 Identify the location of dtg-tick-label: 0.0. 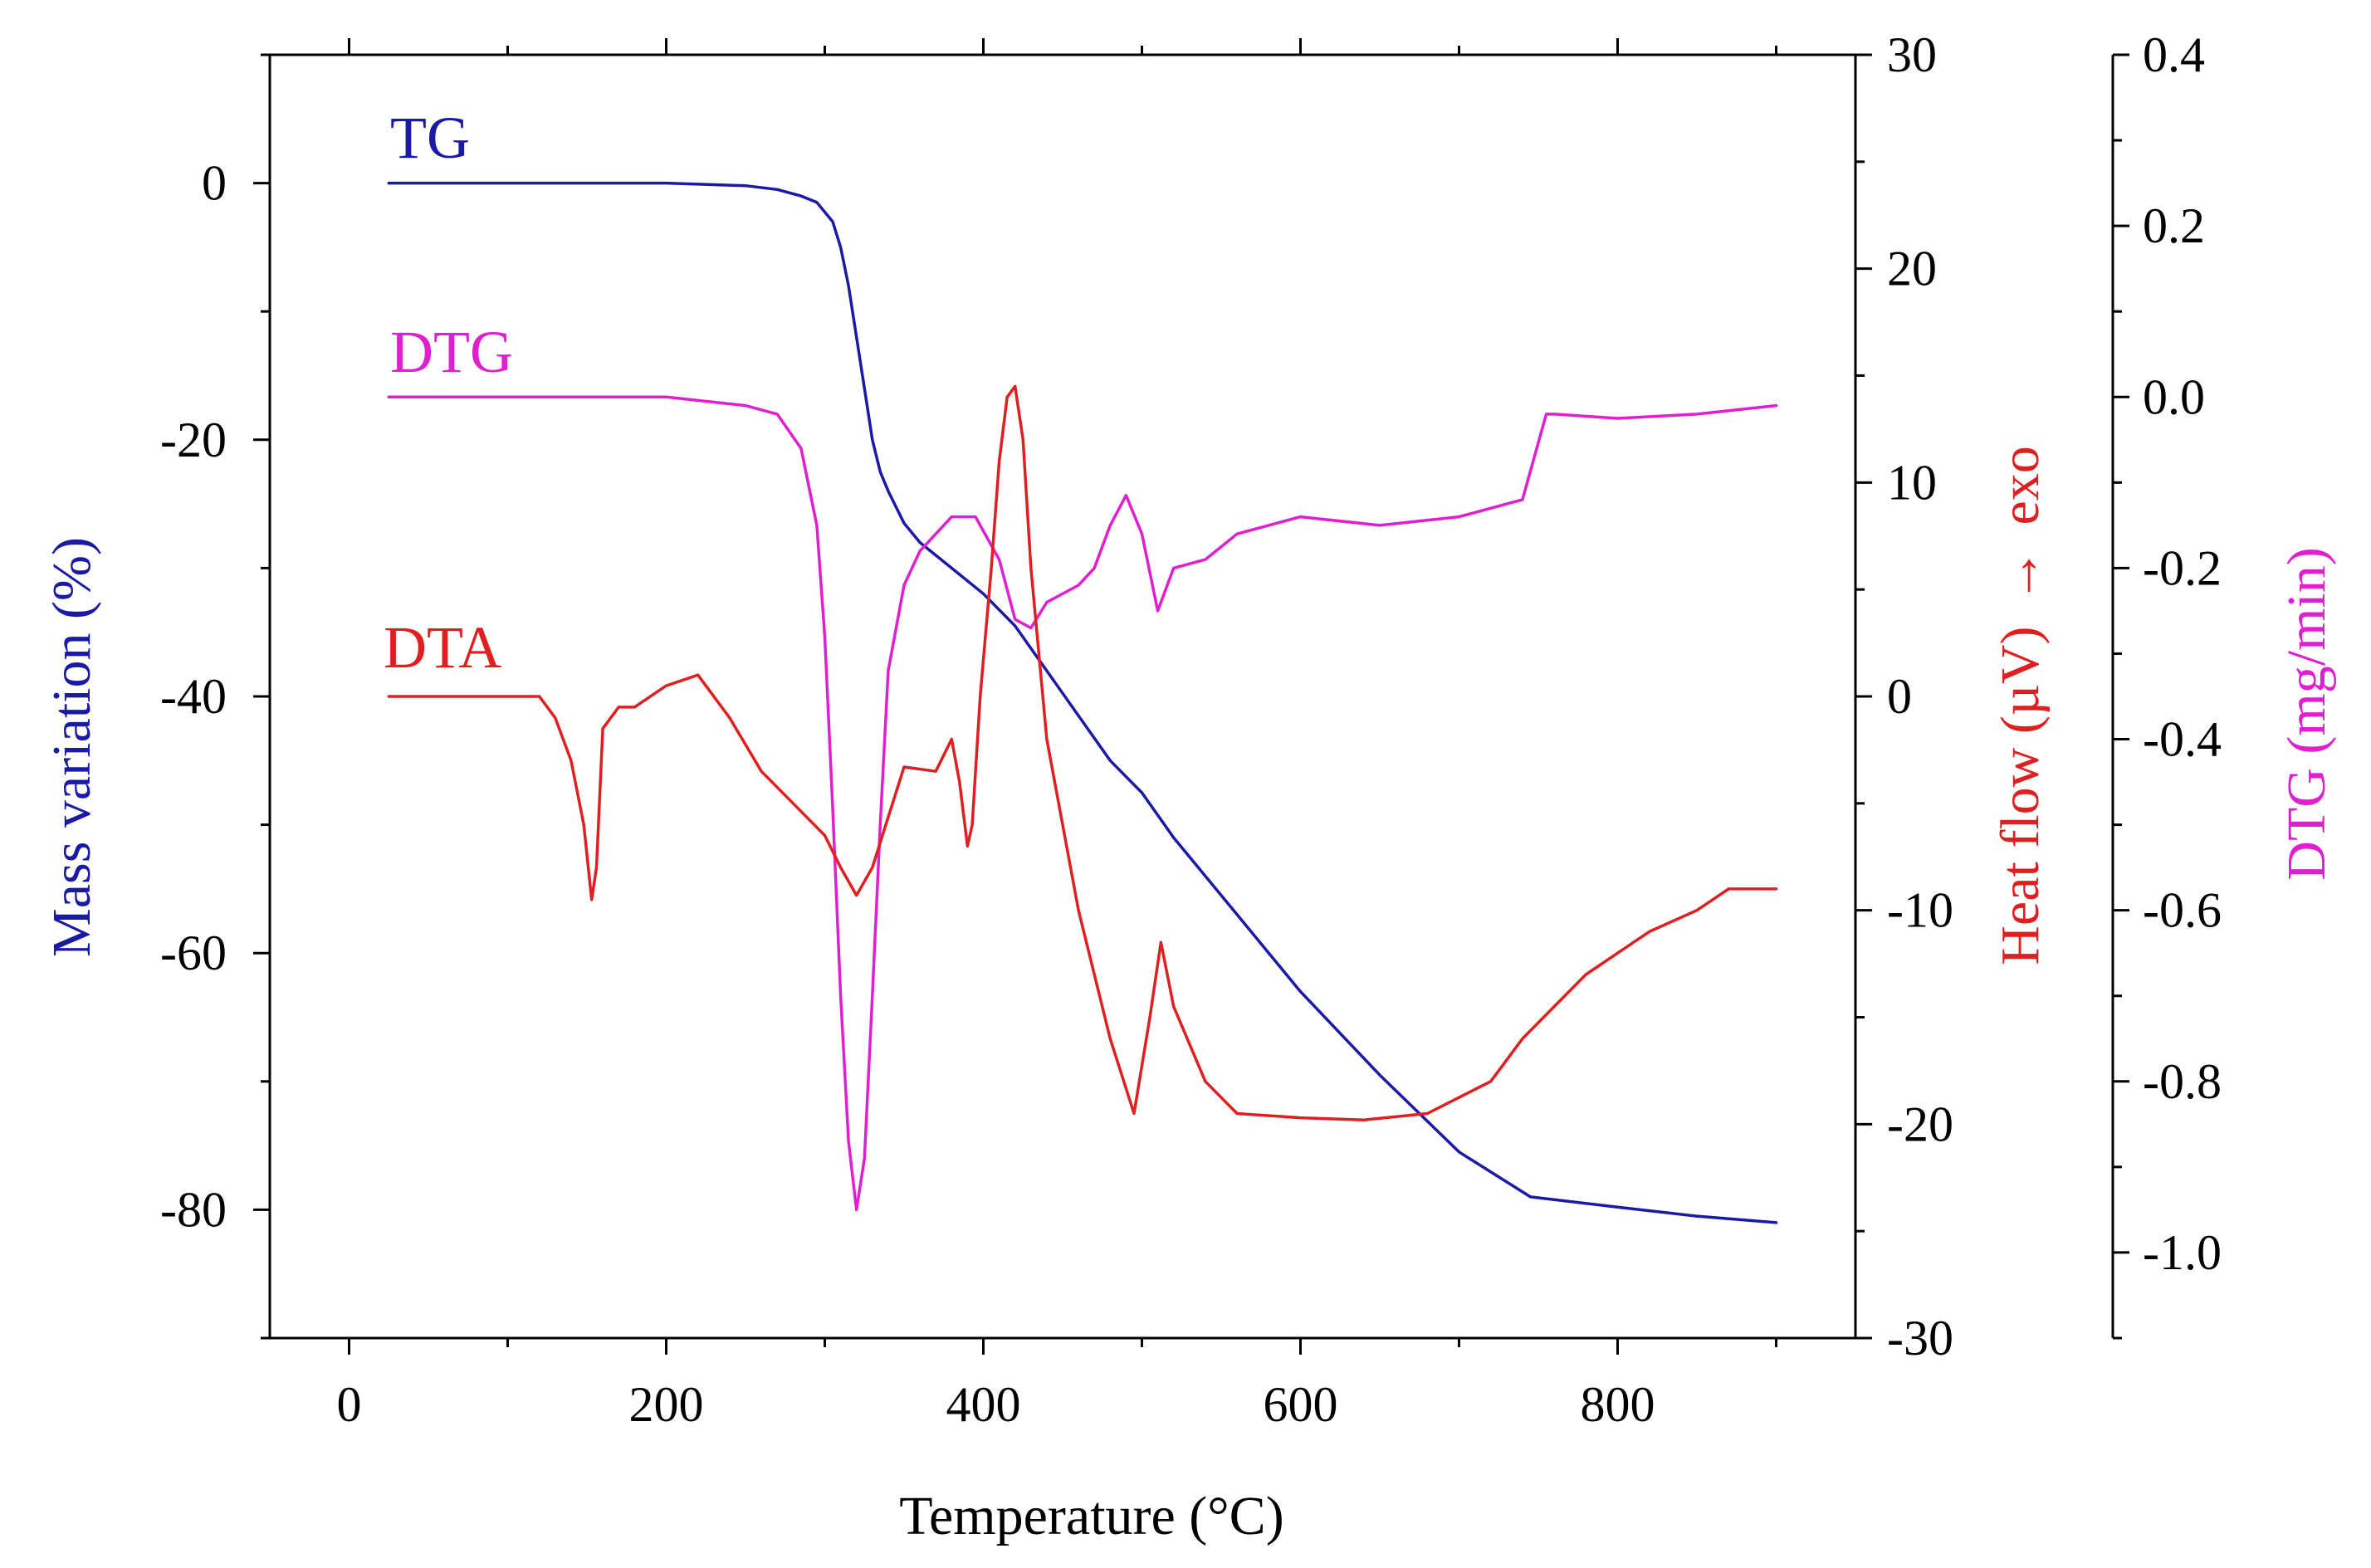
(2174, 397).